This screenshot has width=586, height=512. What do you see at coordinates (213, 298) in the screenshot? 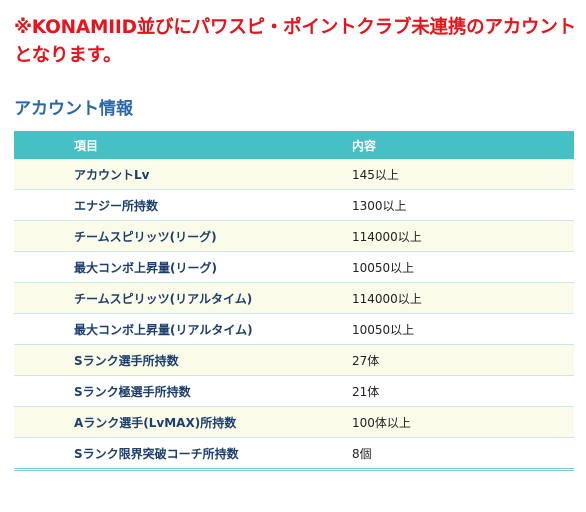
I see `row-item: チームスピリッツ(リアルタイム)` at bounding box center [213, 298].